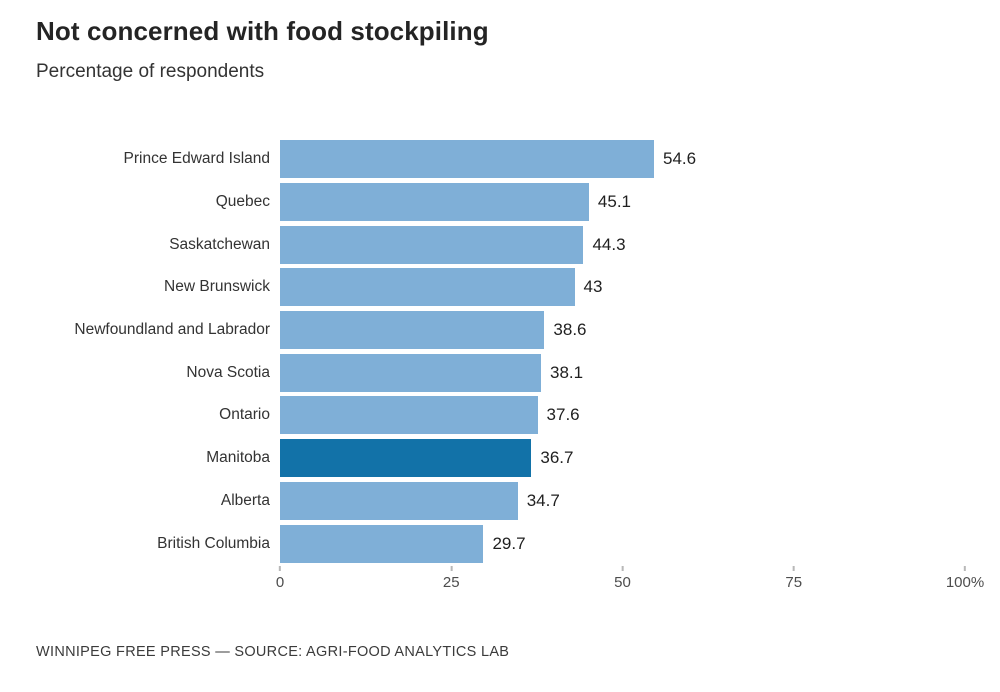  I want to click on bar-highlighted, so click(406, 458).